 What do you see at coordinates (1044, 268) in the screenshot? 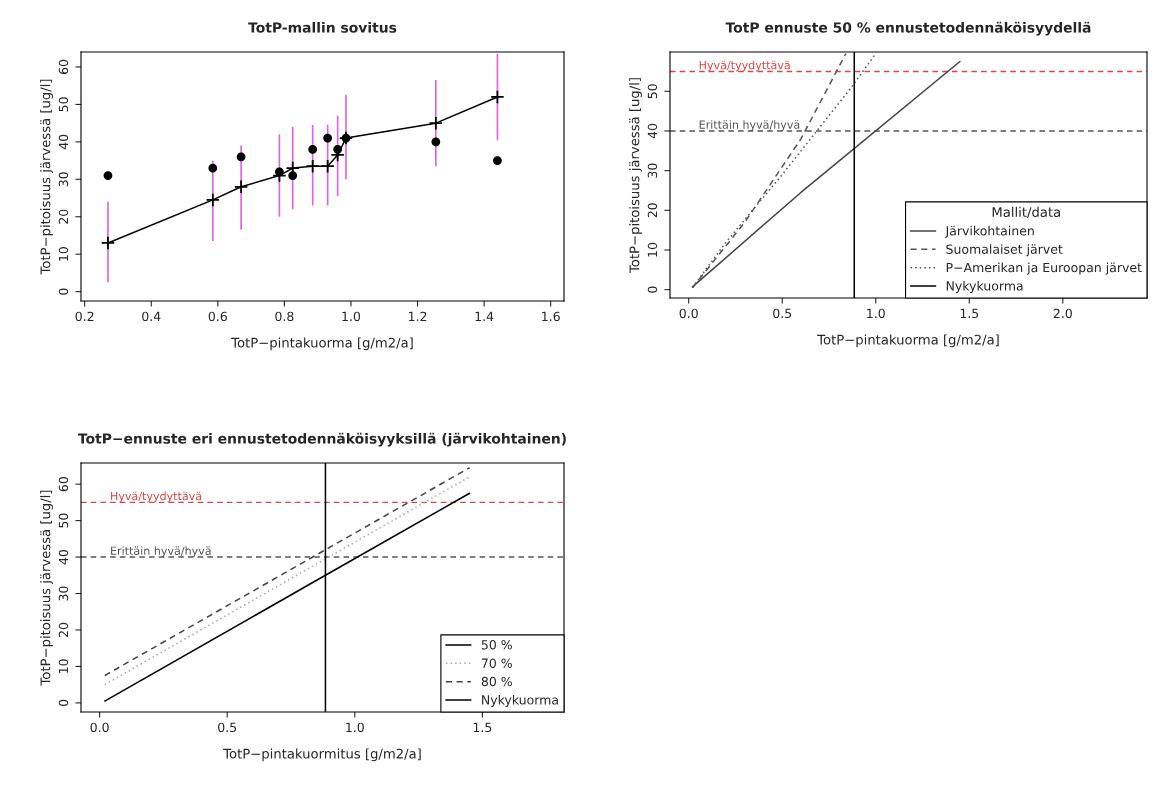
I see `legend-label: P−Amerikan ja Euroopan järvet` at bounding box center [1044, 268].